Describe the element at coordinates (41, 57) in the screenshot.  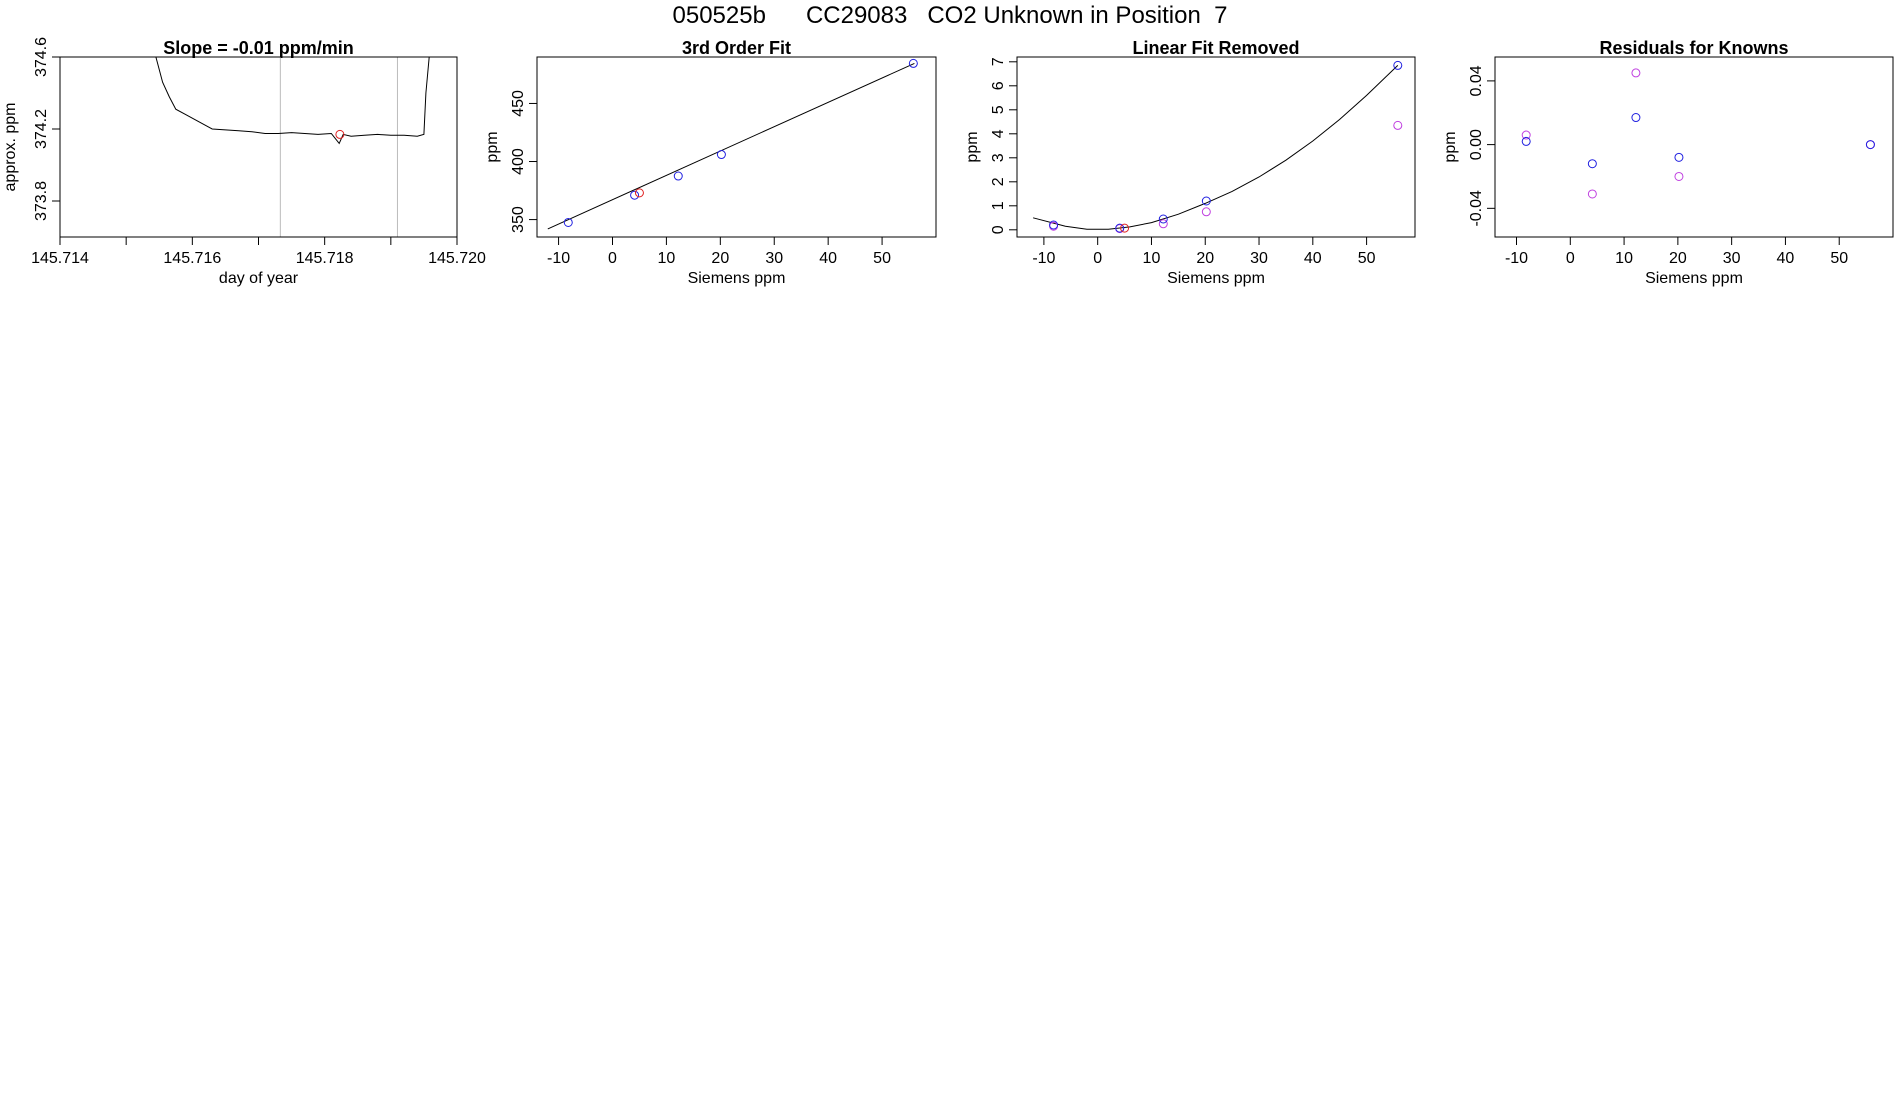
I see `chart1-ytick-label-2: 374.6` at that location.